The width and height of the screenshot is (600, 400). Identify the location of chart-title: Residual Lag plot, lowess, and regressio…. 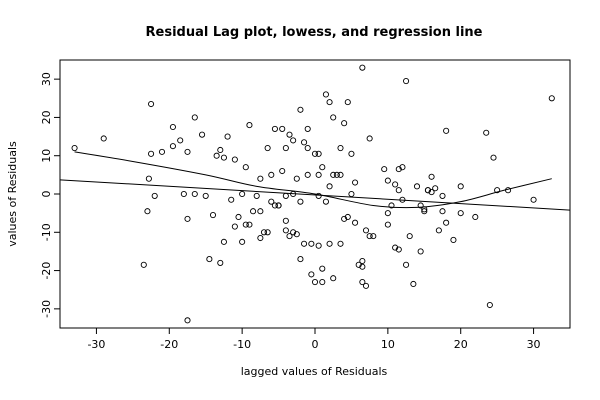
(314, 32).